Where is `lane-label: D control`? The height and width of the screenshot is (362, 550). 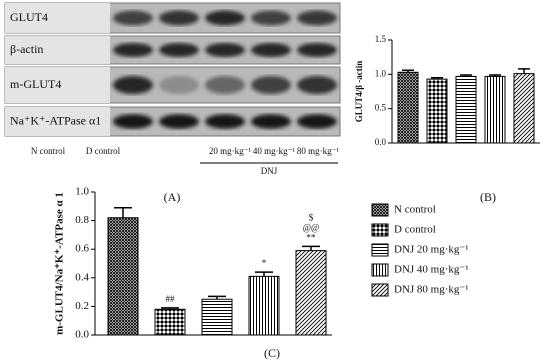
lane-label: D control is located at coordinates (103, 151).